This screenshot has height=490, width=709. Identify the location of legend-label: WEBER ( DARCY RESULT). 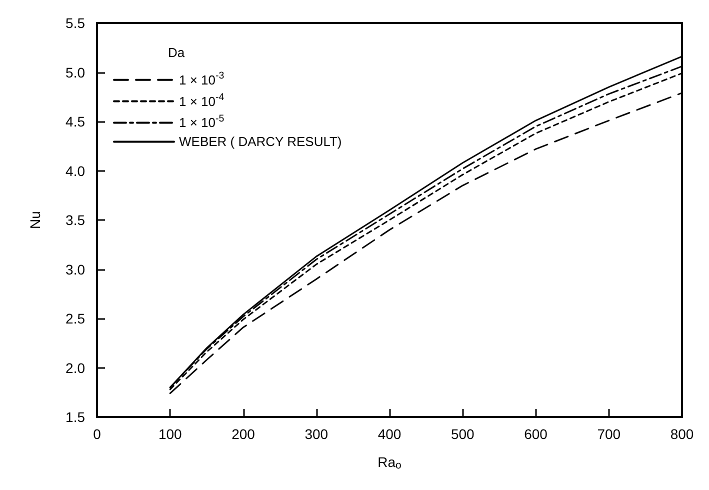
(260, 142).